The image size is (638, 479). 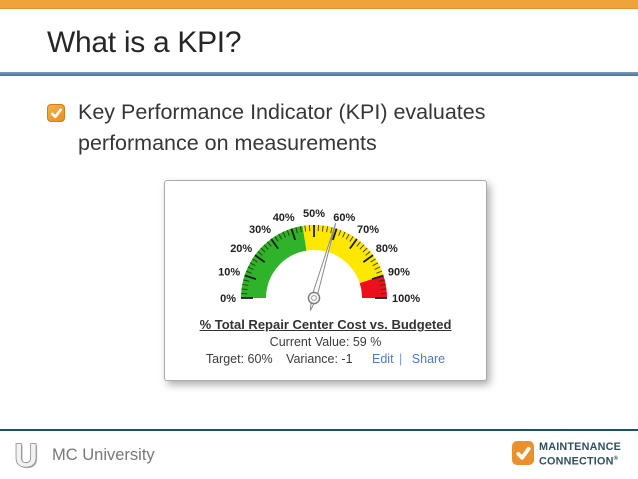 I want to click on maintenance-connection-logo: MAINTENANCE CONNECTION®, so click(x=566, y=454).